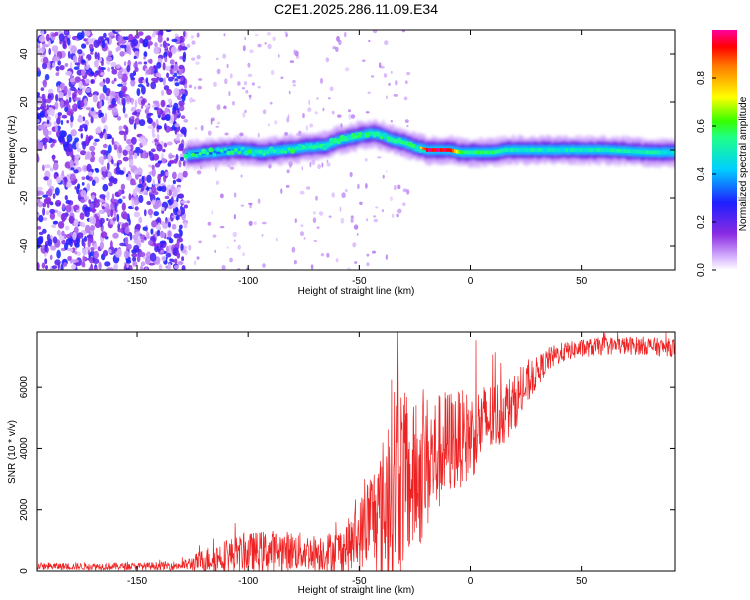  What do you see at coordinates (137, 281) in the screenshot?
I see `x-tick-label: -150` at bounding box center [137, 281].